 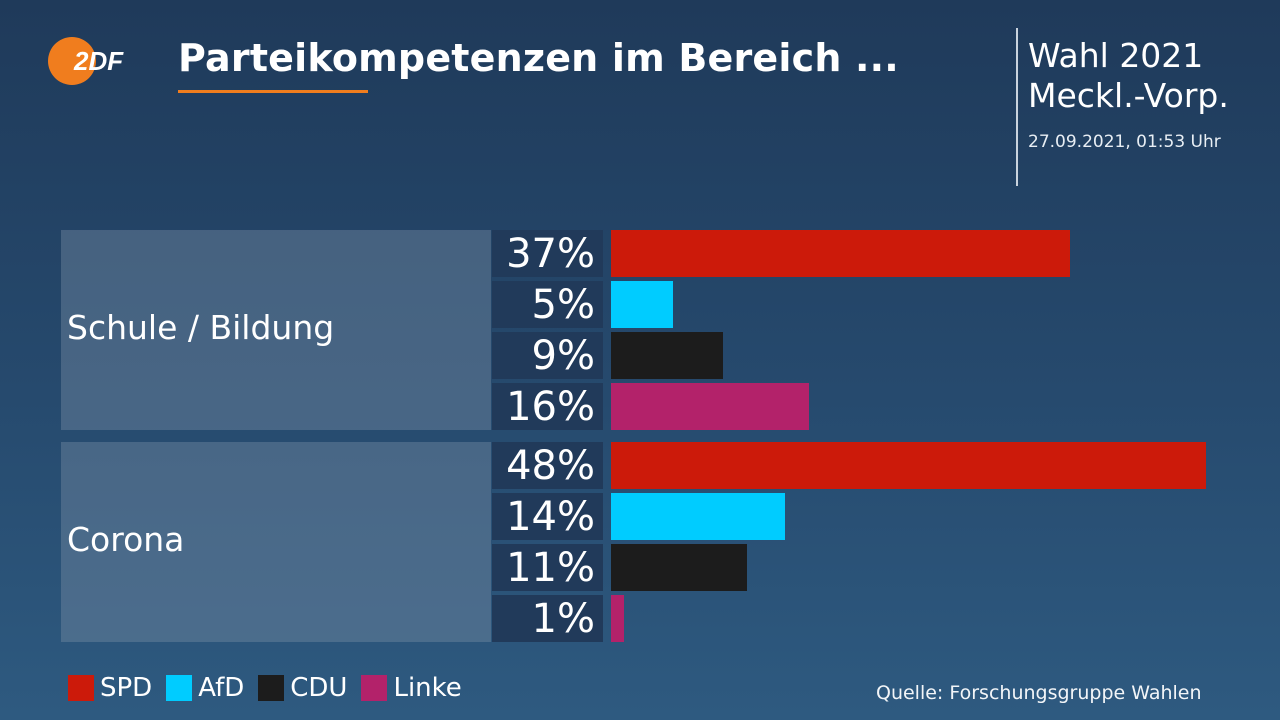 I want to click on legend-label-linke: Linke, so click(x=427, y=688).